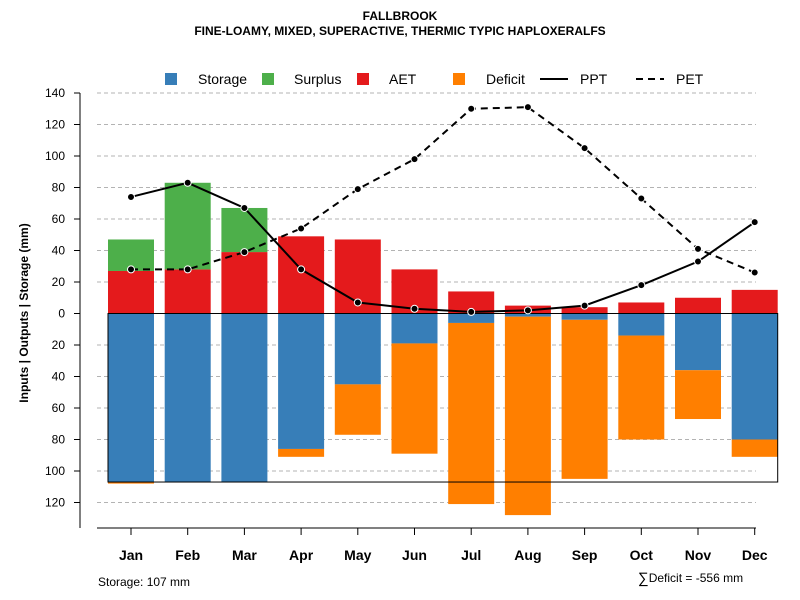 This screenshot has height=600, width=800. I want to click on x-tick-label: Apr, so click(301, 555).